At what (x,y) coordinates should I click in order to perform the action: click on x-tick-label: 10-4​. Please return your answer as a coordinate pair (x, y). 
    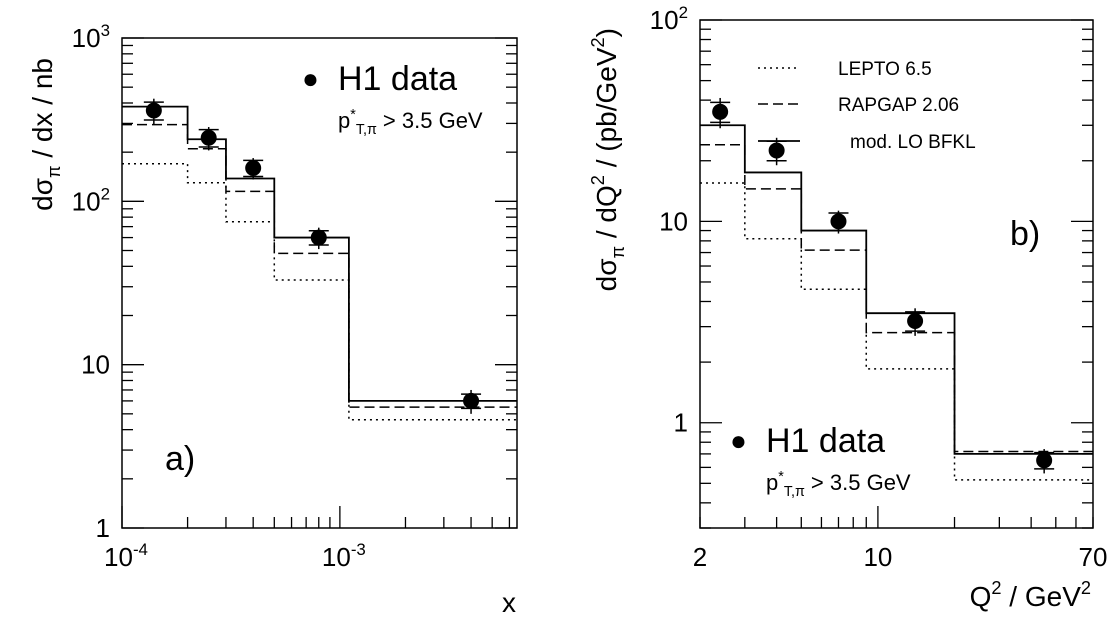
    Looking at the image, I should click on (126, 556).